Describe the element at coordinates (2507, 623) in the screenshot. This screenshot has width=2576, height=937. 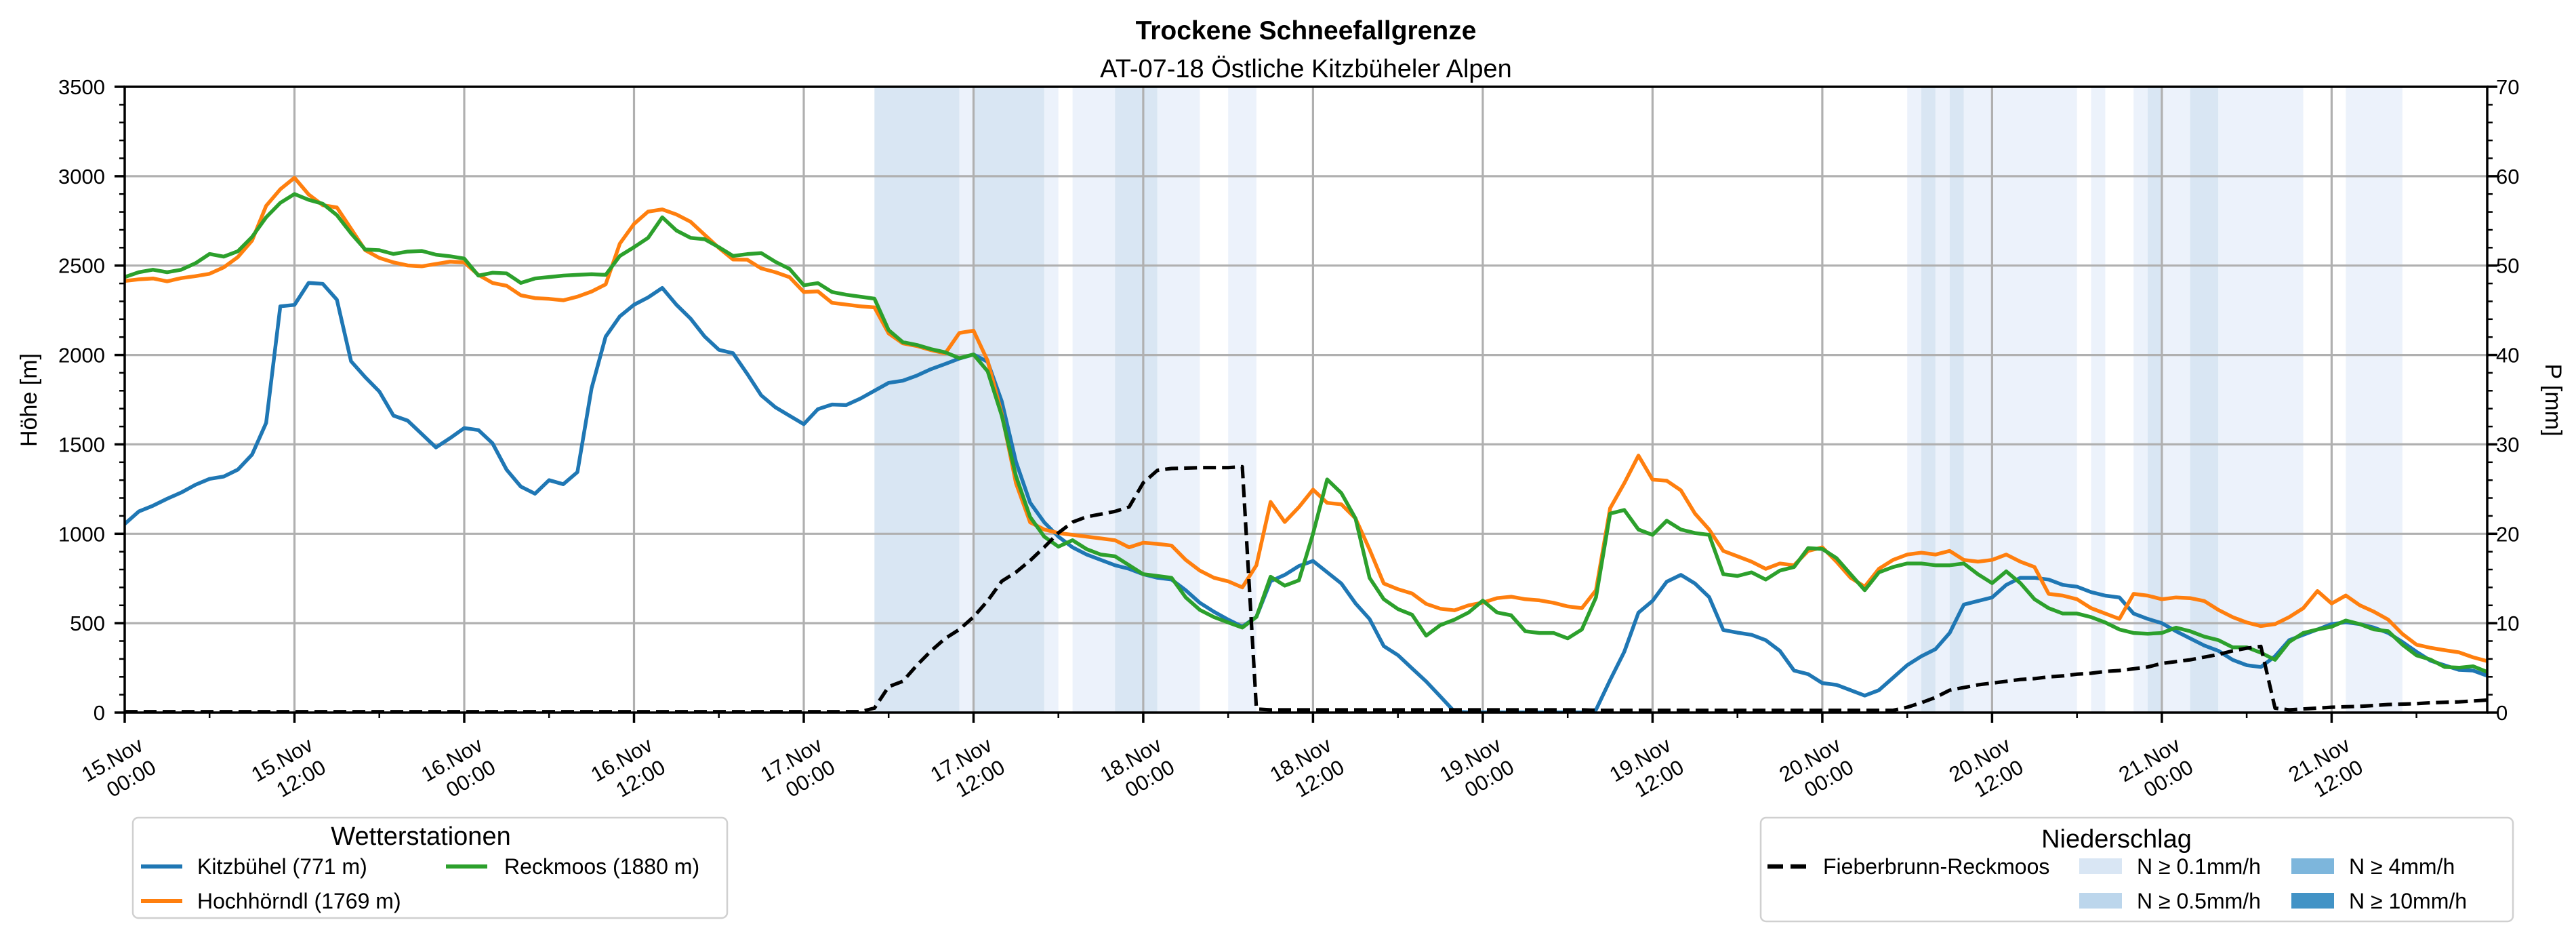
I see `svg-text: 10` at that location.